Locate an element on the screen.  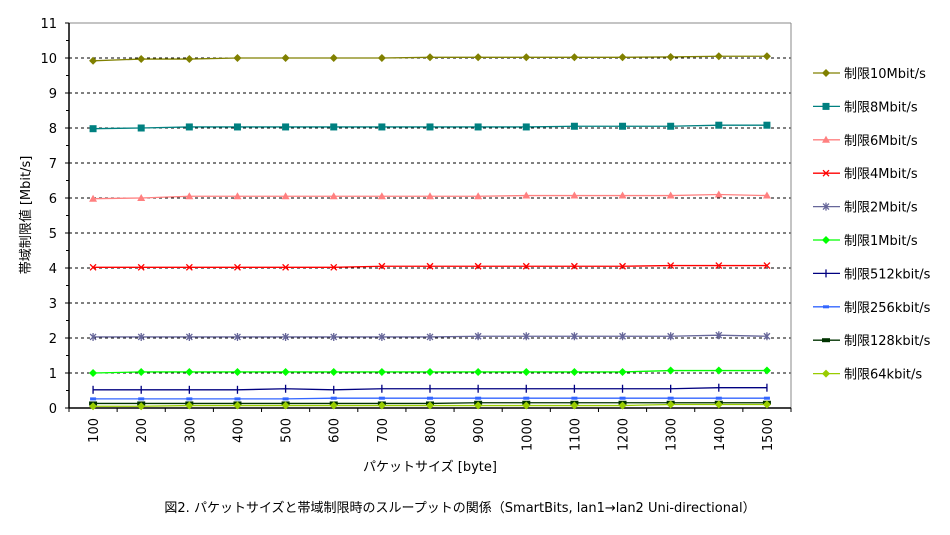
legend-item: 制限64kbit/s is located at coordinates (867, 375).